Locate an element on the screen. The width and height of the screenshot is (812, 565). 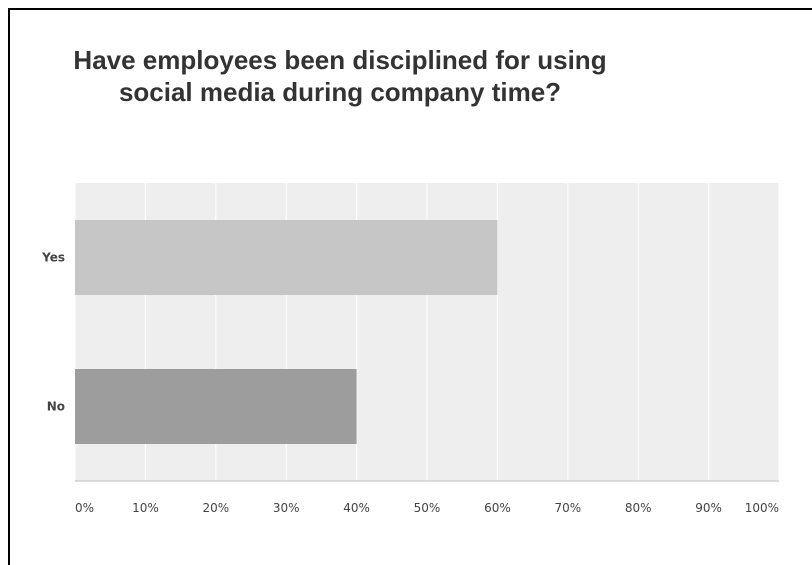
x-tick-labels: 0% 10% 20% 30% 40% 50% 60% 70% 80% 90% 100% is located at coordinates (427, 508).